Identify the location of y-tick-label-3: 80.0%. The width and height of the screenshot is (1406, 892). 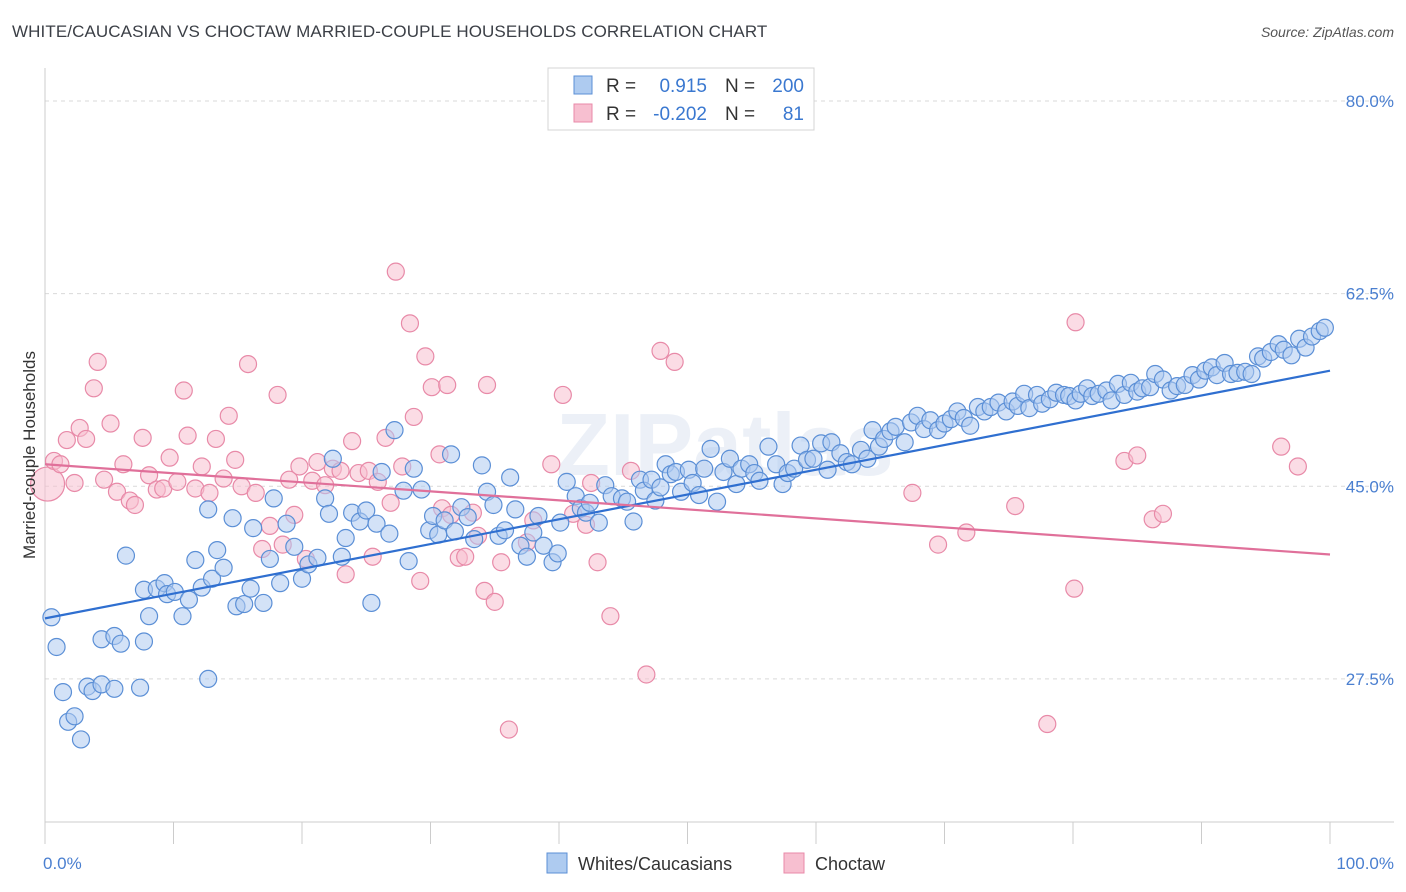
(1370, 101).